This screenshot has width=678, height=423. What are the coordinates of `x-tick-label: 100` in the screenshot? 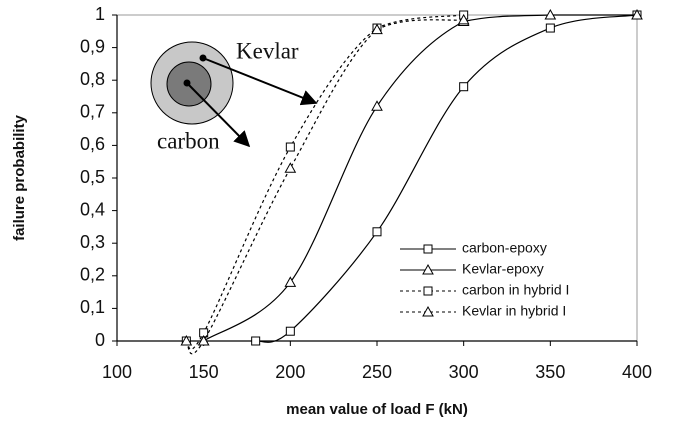 It's located at (117, 372).